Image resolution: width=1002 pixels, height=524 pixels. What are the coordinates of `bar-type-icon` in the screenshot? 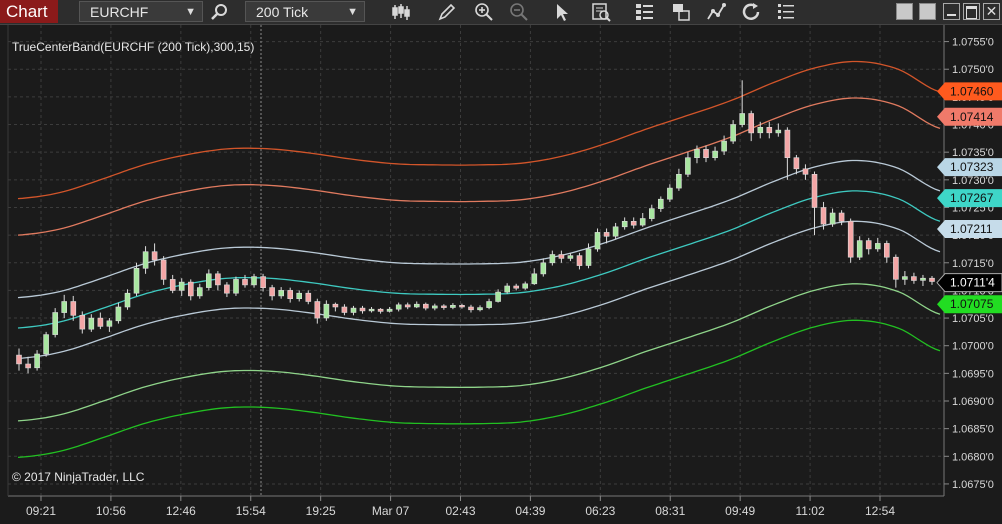 It's located at (401, 12).